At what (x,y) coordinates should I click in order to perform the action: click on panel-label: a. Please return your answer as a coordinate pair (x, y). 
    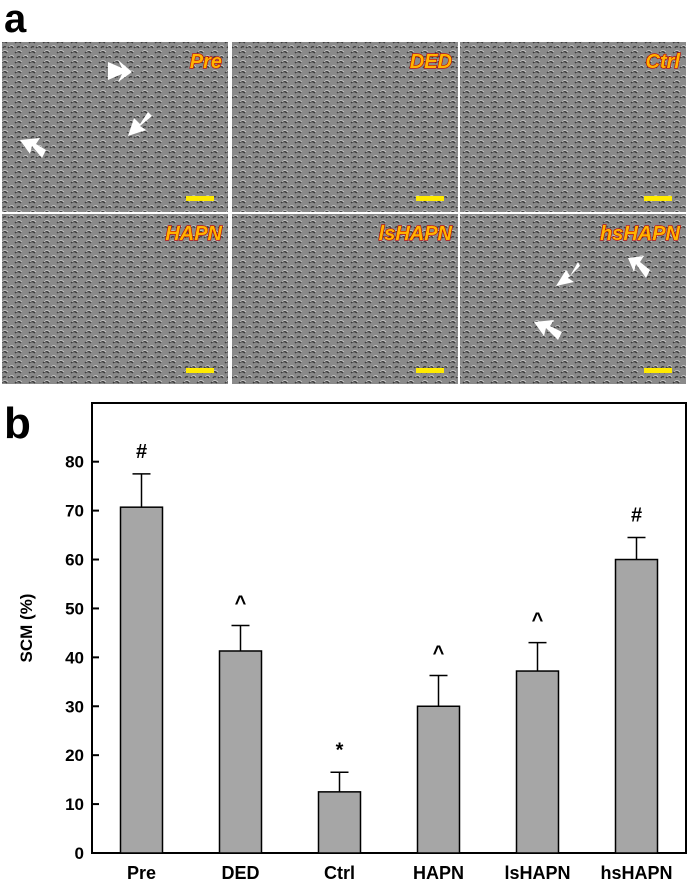
    Looking at the image, I should click on (15, 20).